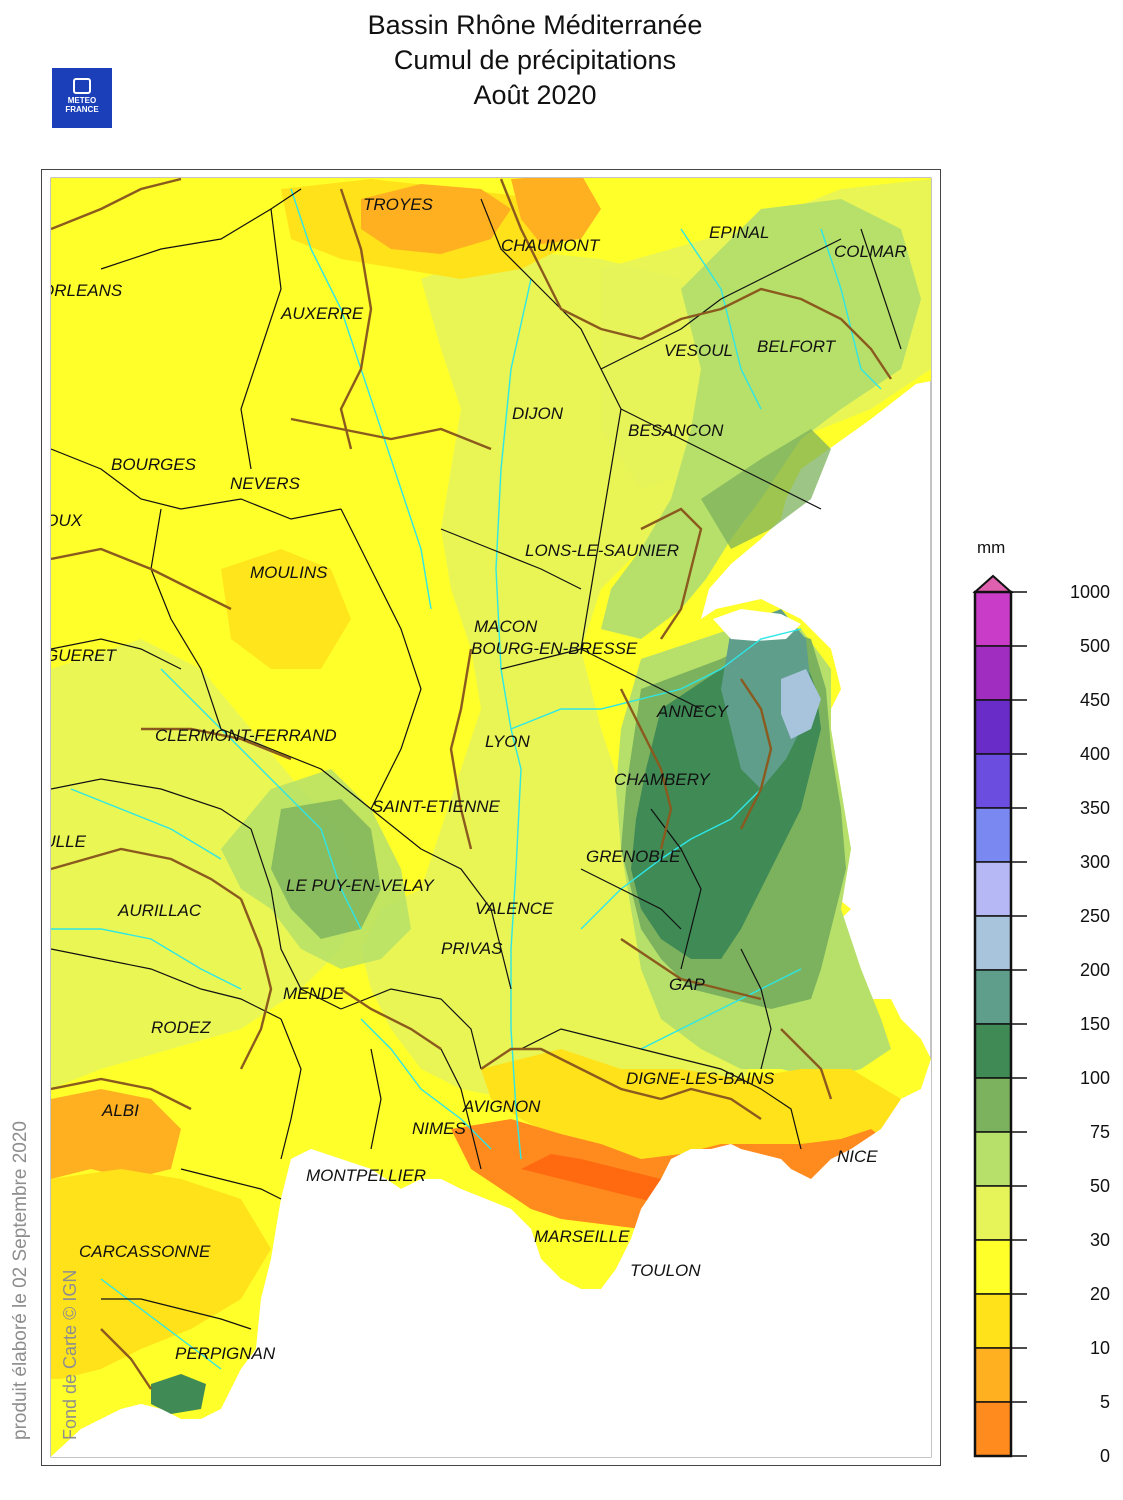  What do you see at coordinates (116, 1134) in the screenshot?
I see `zone-10-20-albi` at bounding box center [116, 1134].